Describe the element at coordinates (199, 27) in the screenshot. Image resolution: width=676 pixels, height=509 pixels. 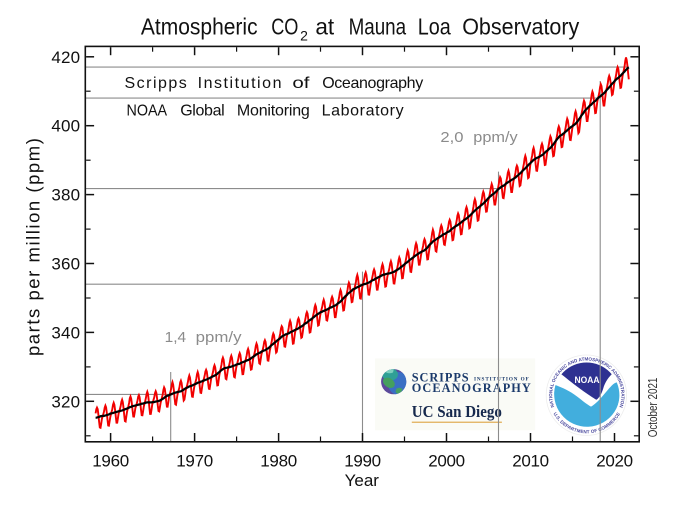
I see `svg-text: Atmospheric` at that location.